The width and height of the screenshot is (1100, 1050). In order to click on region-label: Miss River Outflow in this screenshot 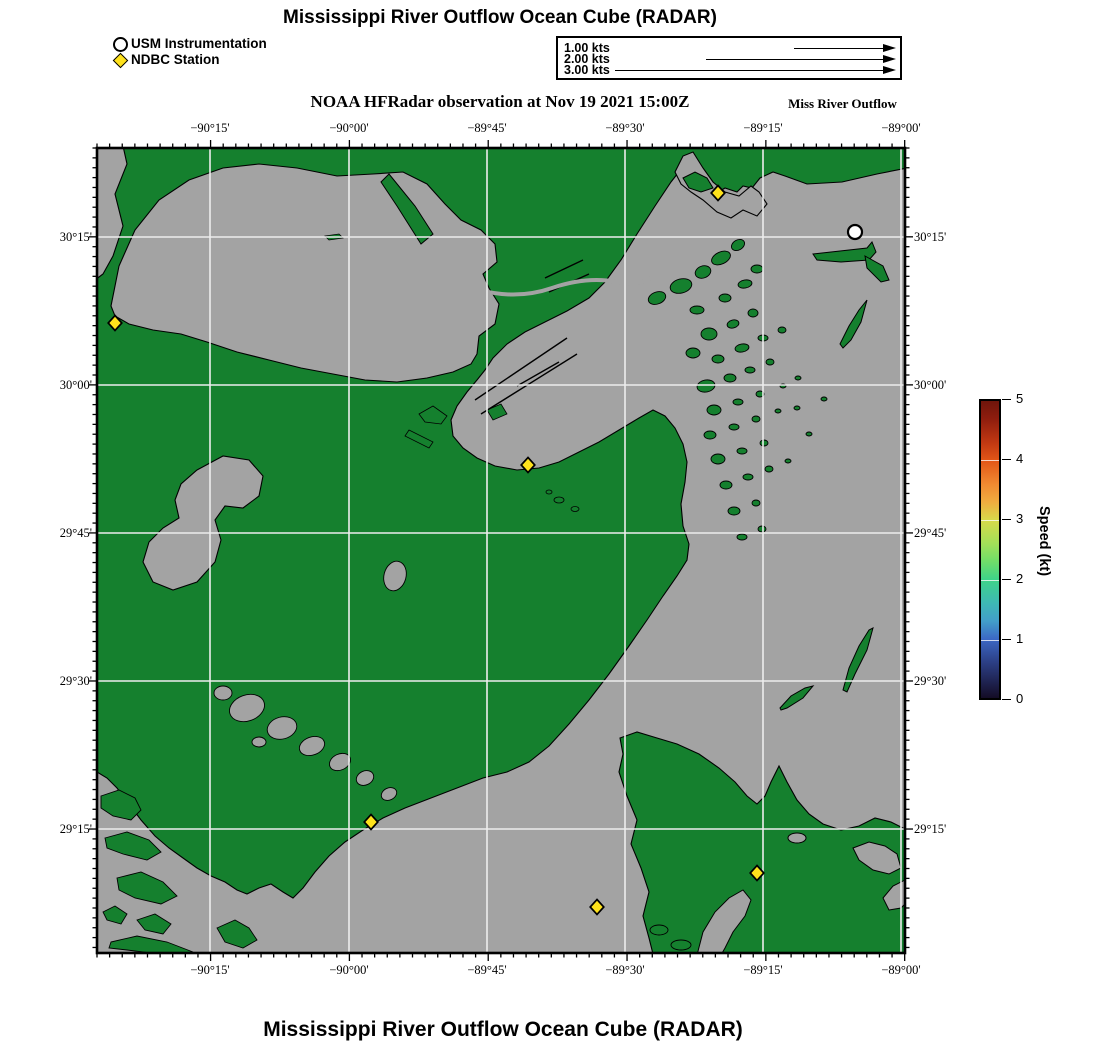, I will do `click(842, 103)`.